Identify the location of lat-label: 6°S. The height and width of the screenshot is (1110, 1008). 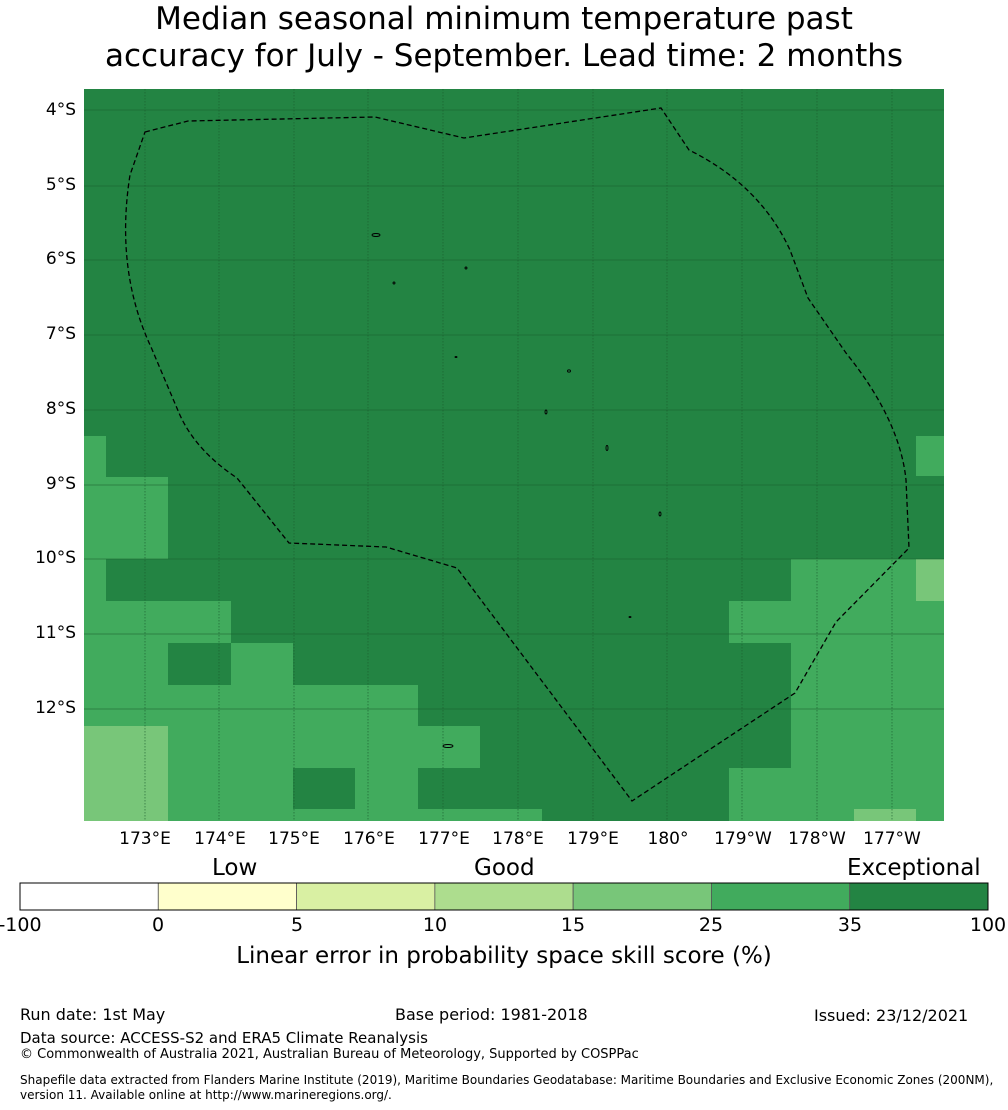
(60, 259).